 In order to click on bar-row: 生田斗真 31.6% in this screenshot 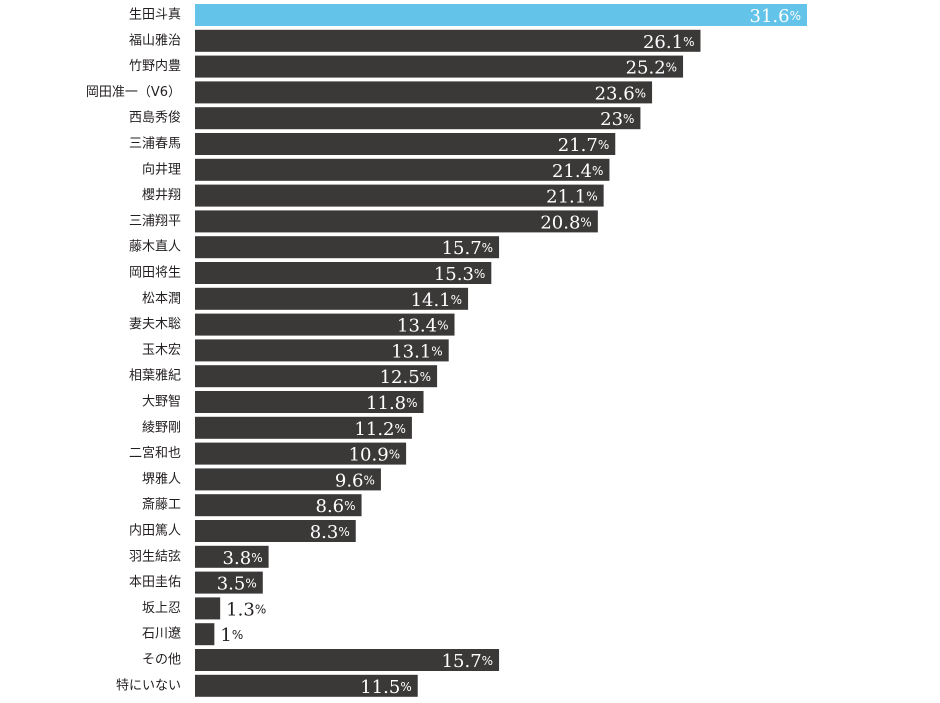, I will do `click(468, 15)`.